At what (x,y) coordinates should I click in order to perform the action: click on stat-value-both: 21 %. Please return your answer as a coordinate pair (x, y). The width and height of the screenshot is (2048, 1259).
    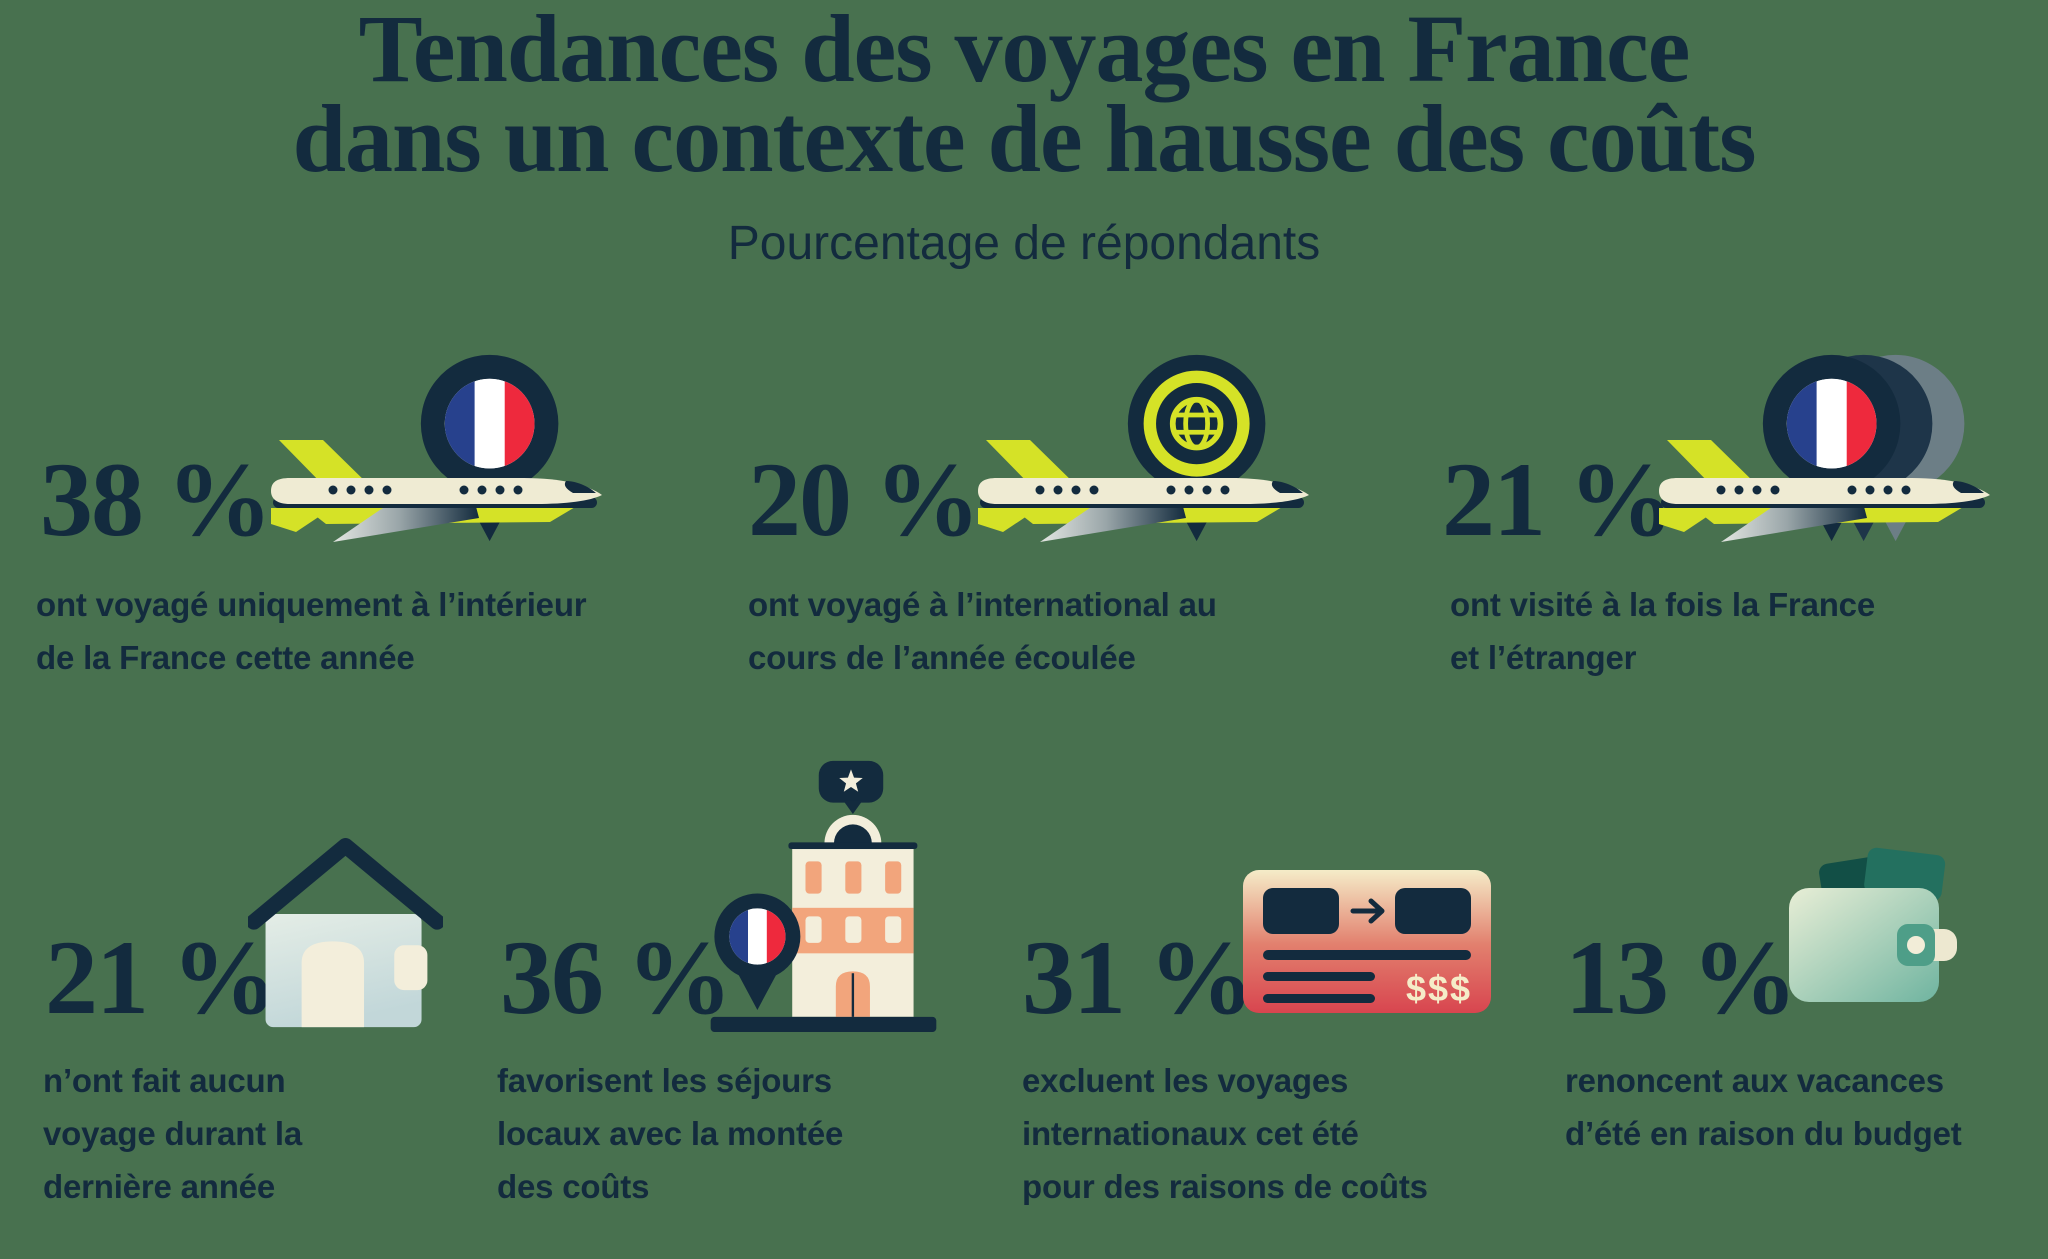
    Looking at the image, I should click on (1558, 499).